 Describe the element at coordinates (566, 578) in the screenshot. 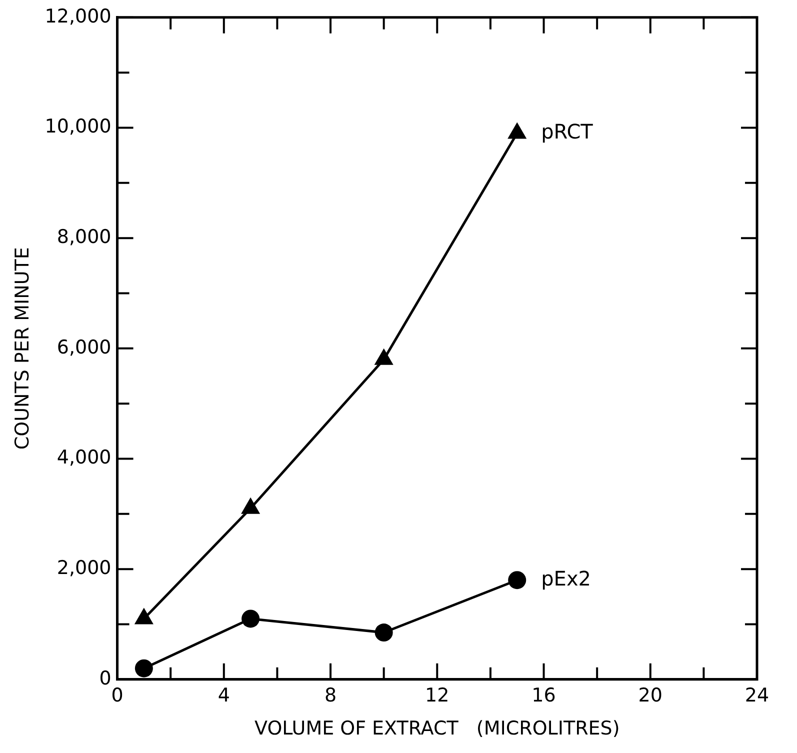

I see `series-label: pEx2` at that location.